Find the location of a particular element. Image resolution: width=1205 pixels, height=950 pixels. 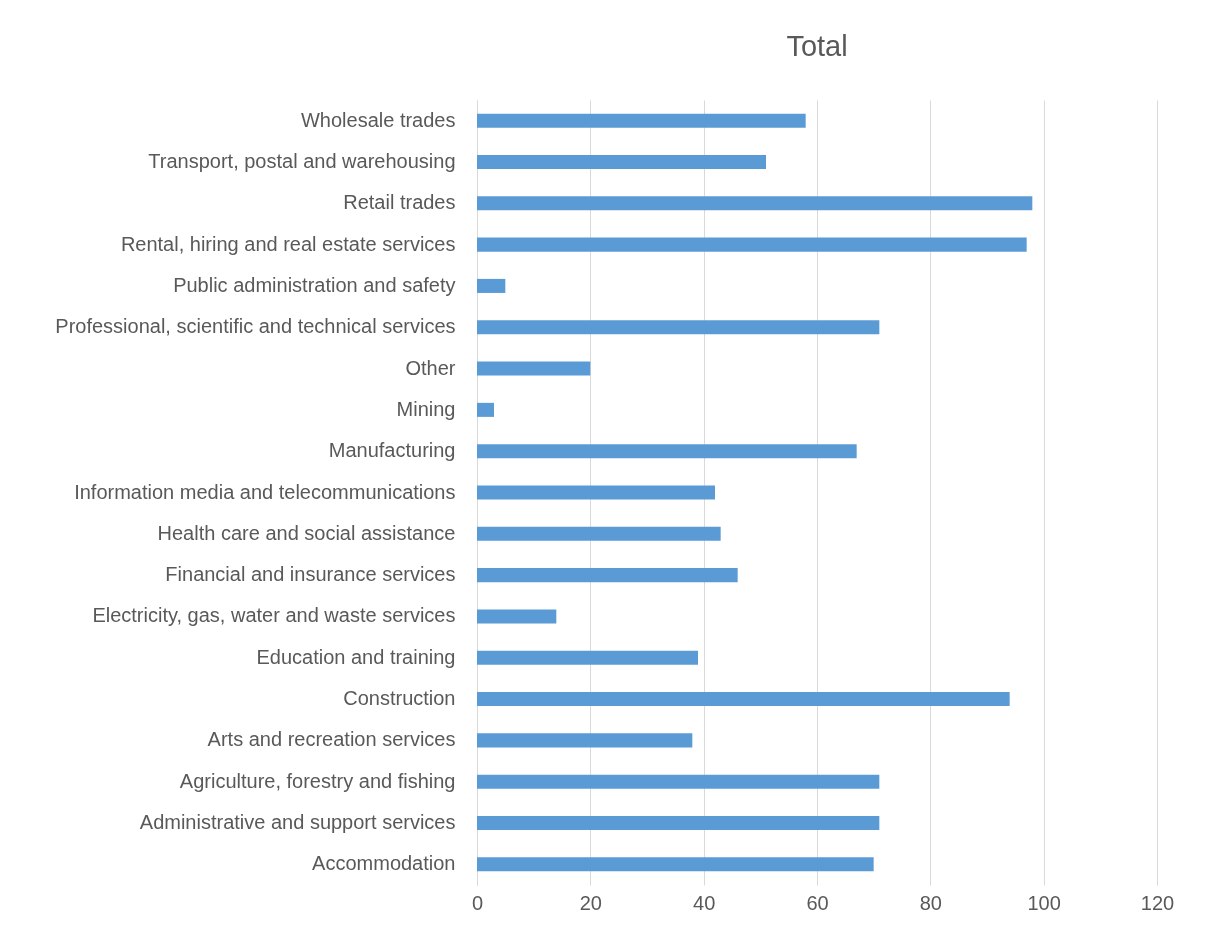

y-tick-label: Mining is located at coordinates (426, 408).